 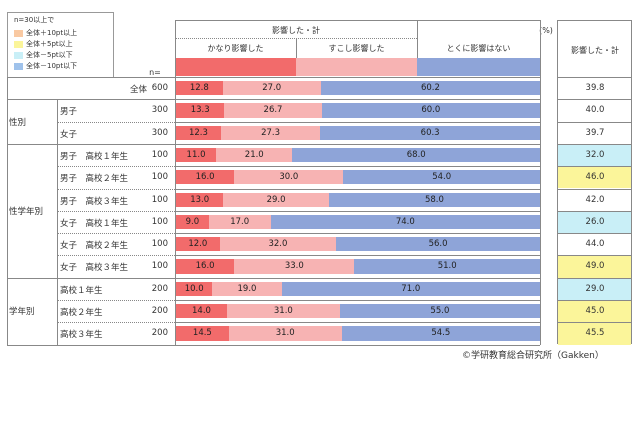 I want to click on bar-label-some: 19.0, so click(x=247, y=288).